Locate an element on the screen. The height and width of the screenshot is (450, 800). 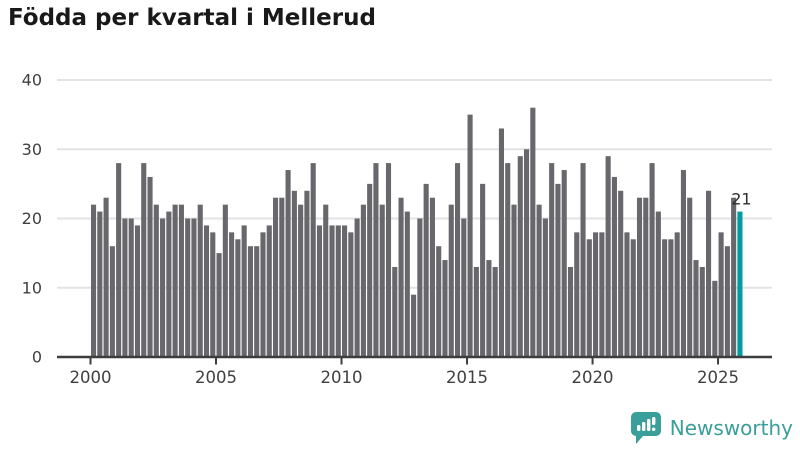
chart-speech-bubble-icon is located at coordinates (645, 428).